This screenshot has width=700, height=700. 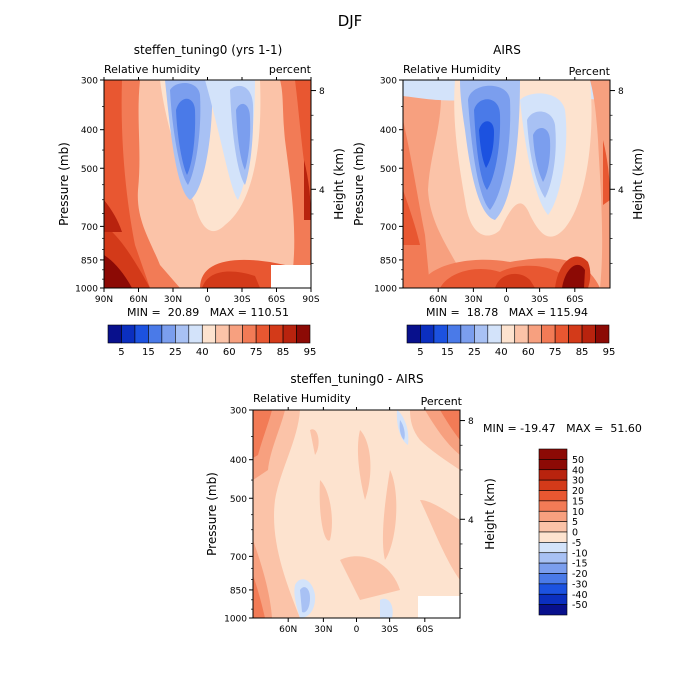 I want to click on height-tick-label: 8, so click(x=621, y=92).